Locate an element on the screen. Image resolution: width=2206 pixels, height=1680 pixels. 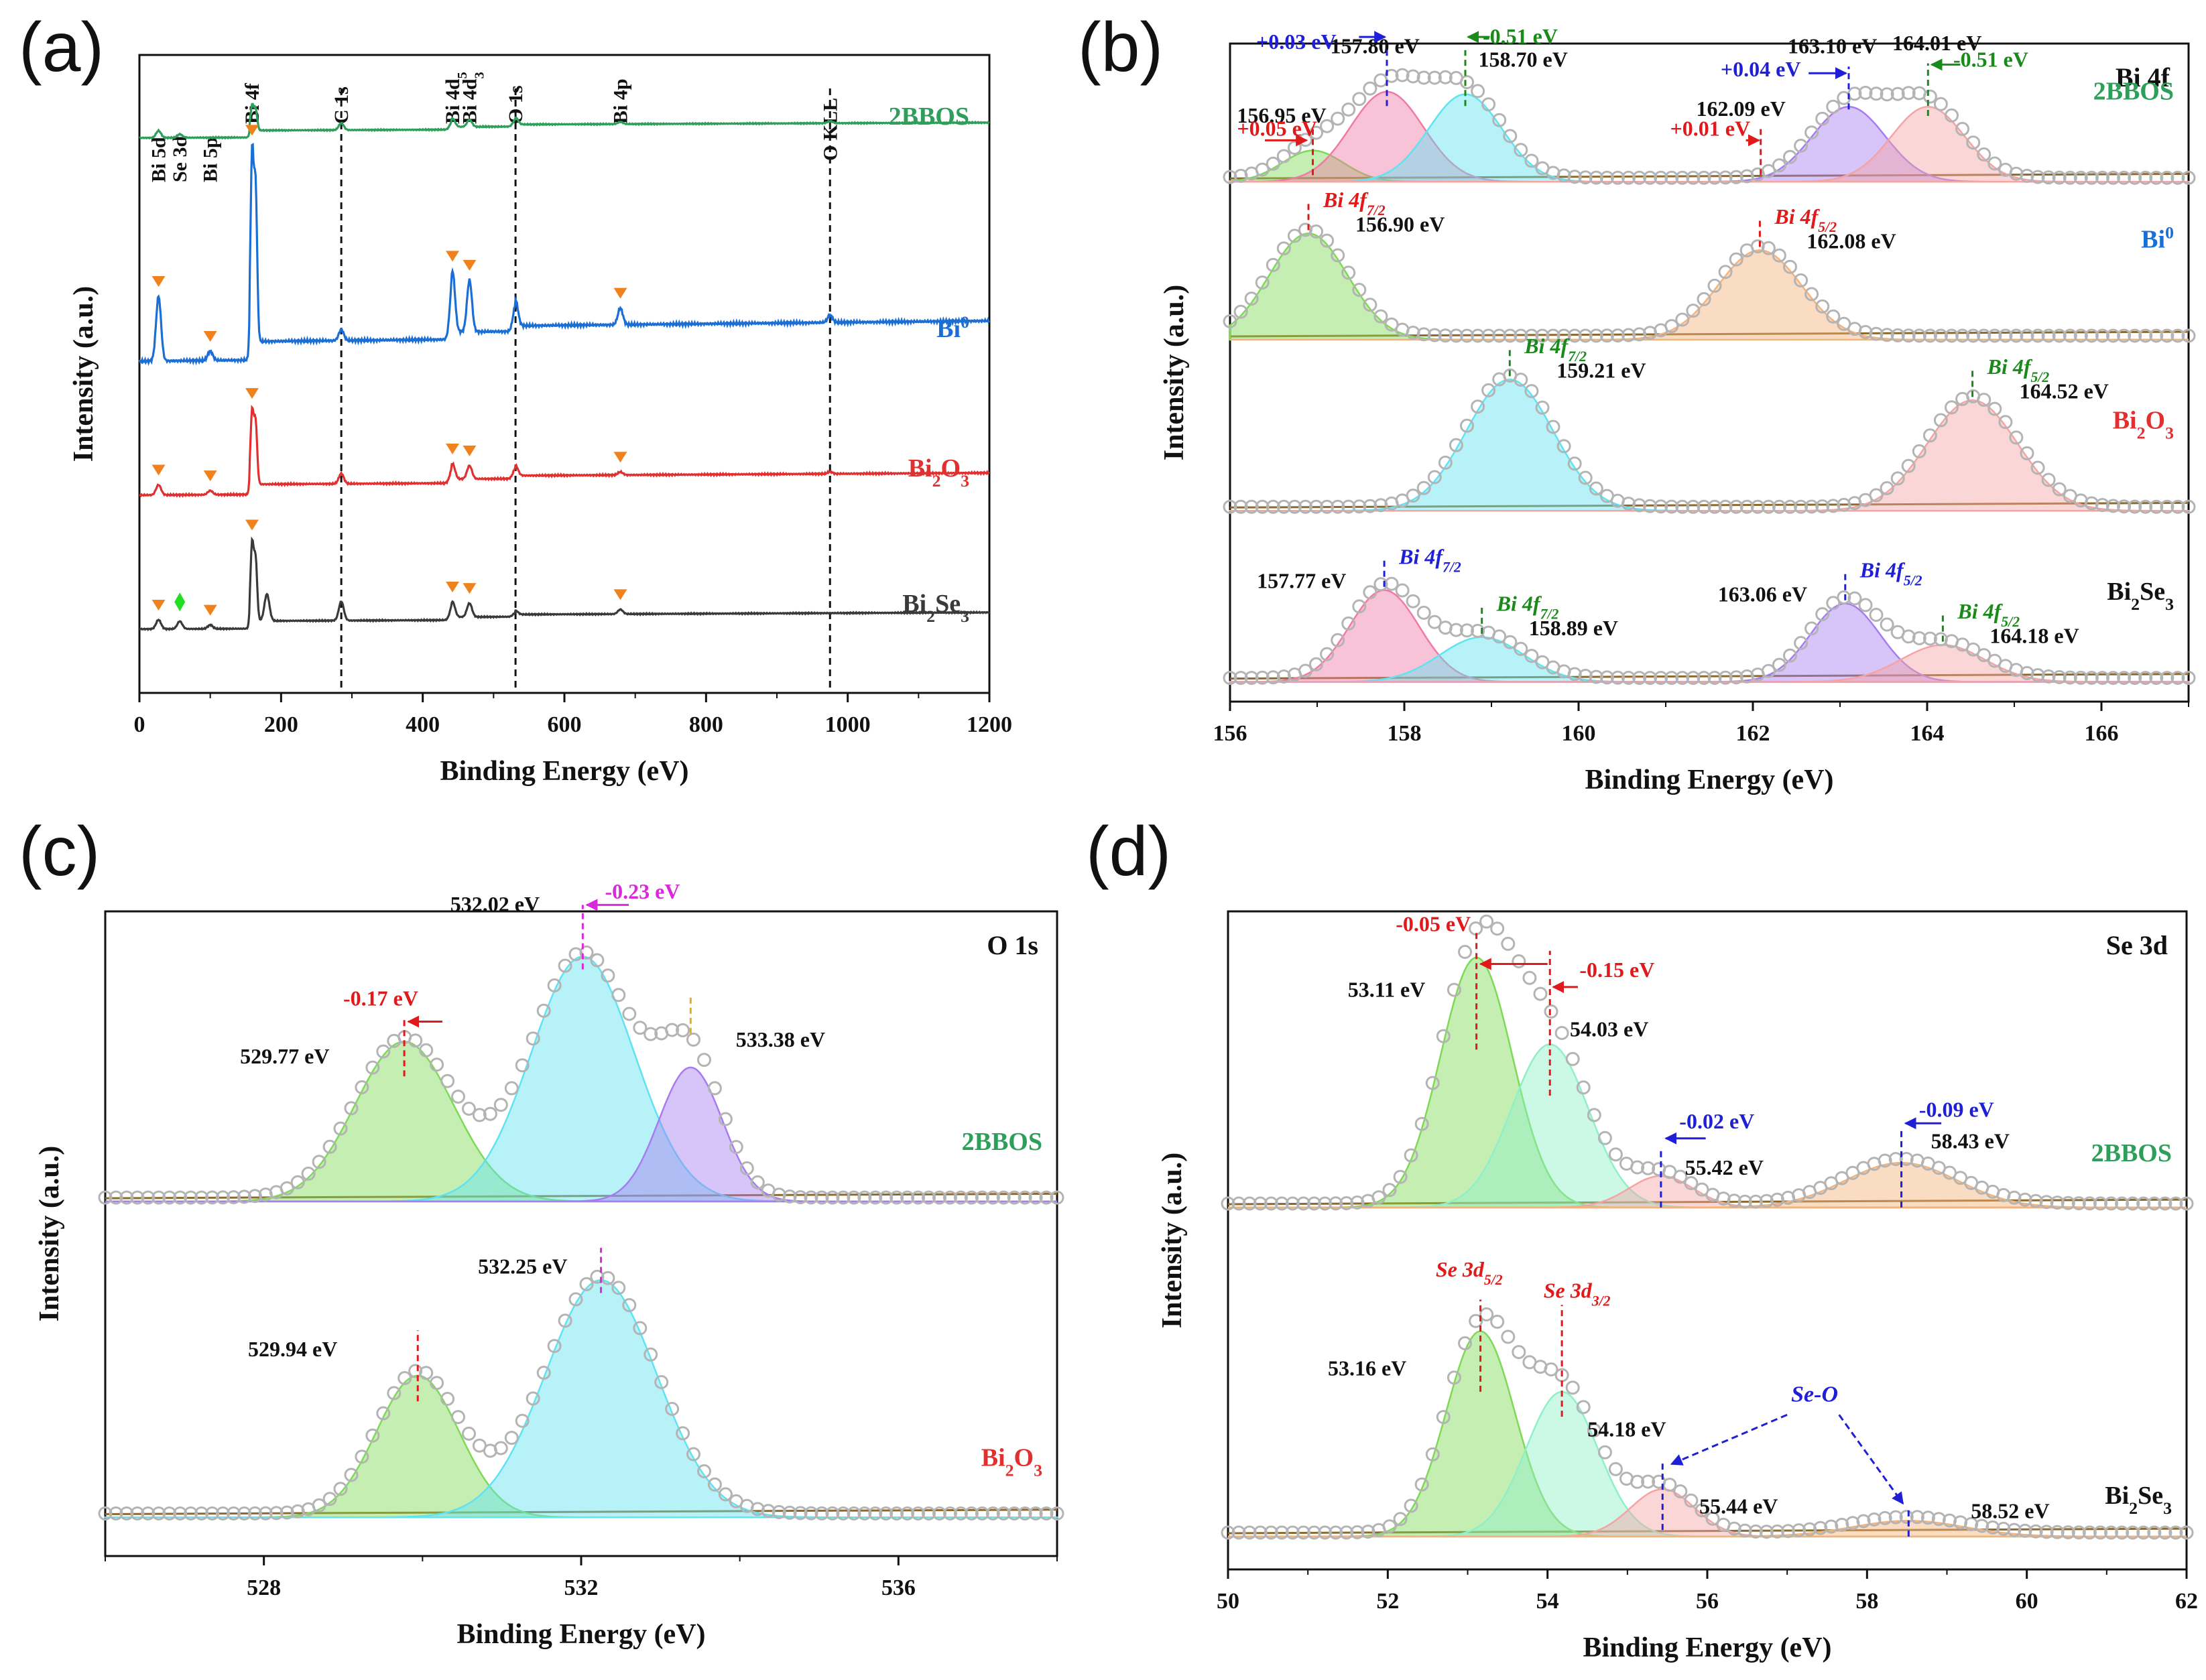
peak-energy-label: 164.52 eV is located at coordinates (2064, 391).